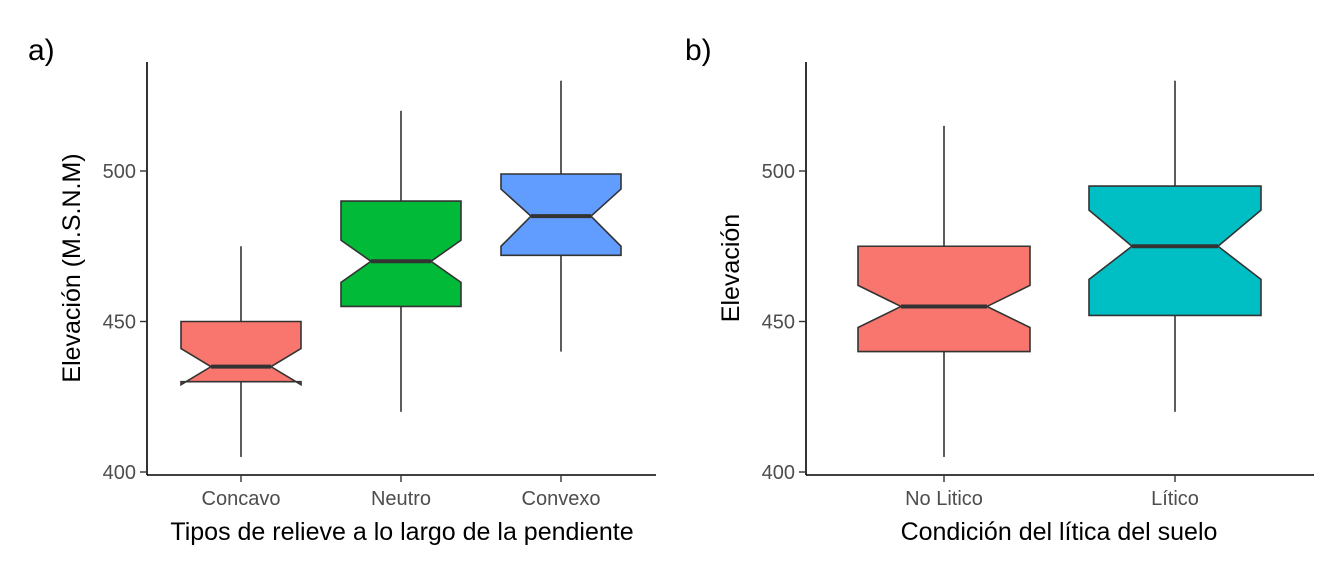  I want to click on panel-a-y-tick-label-450: 450, so click(119, 323).